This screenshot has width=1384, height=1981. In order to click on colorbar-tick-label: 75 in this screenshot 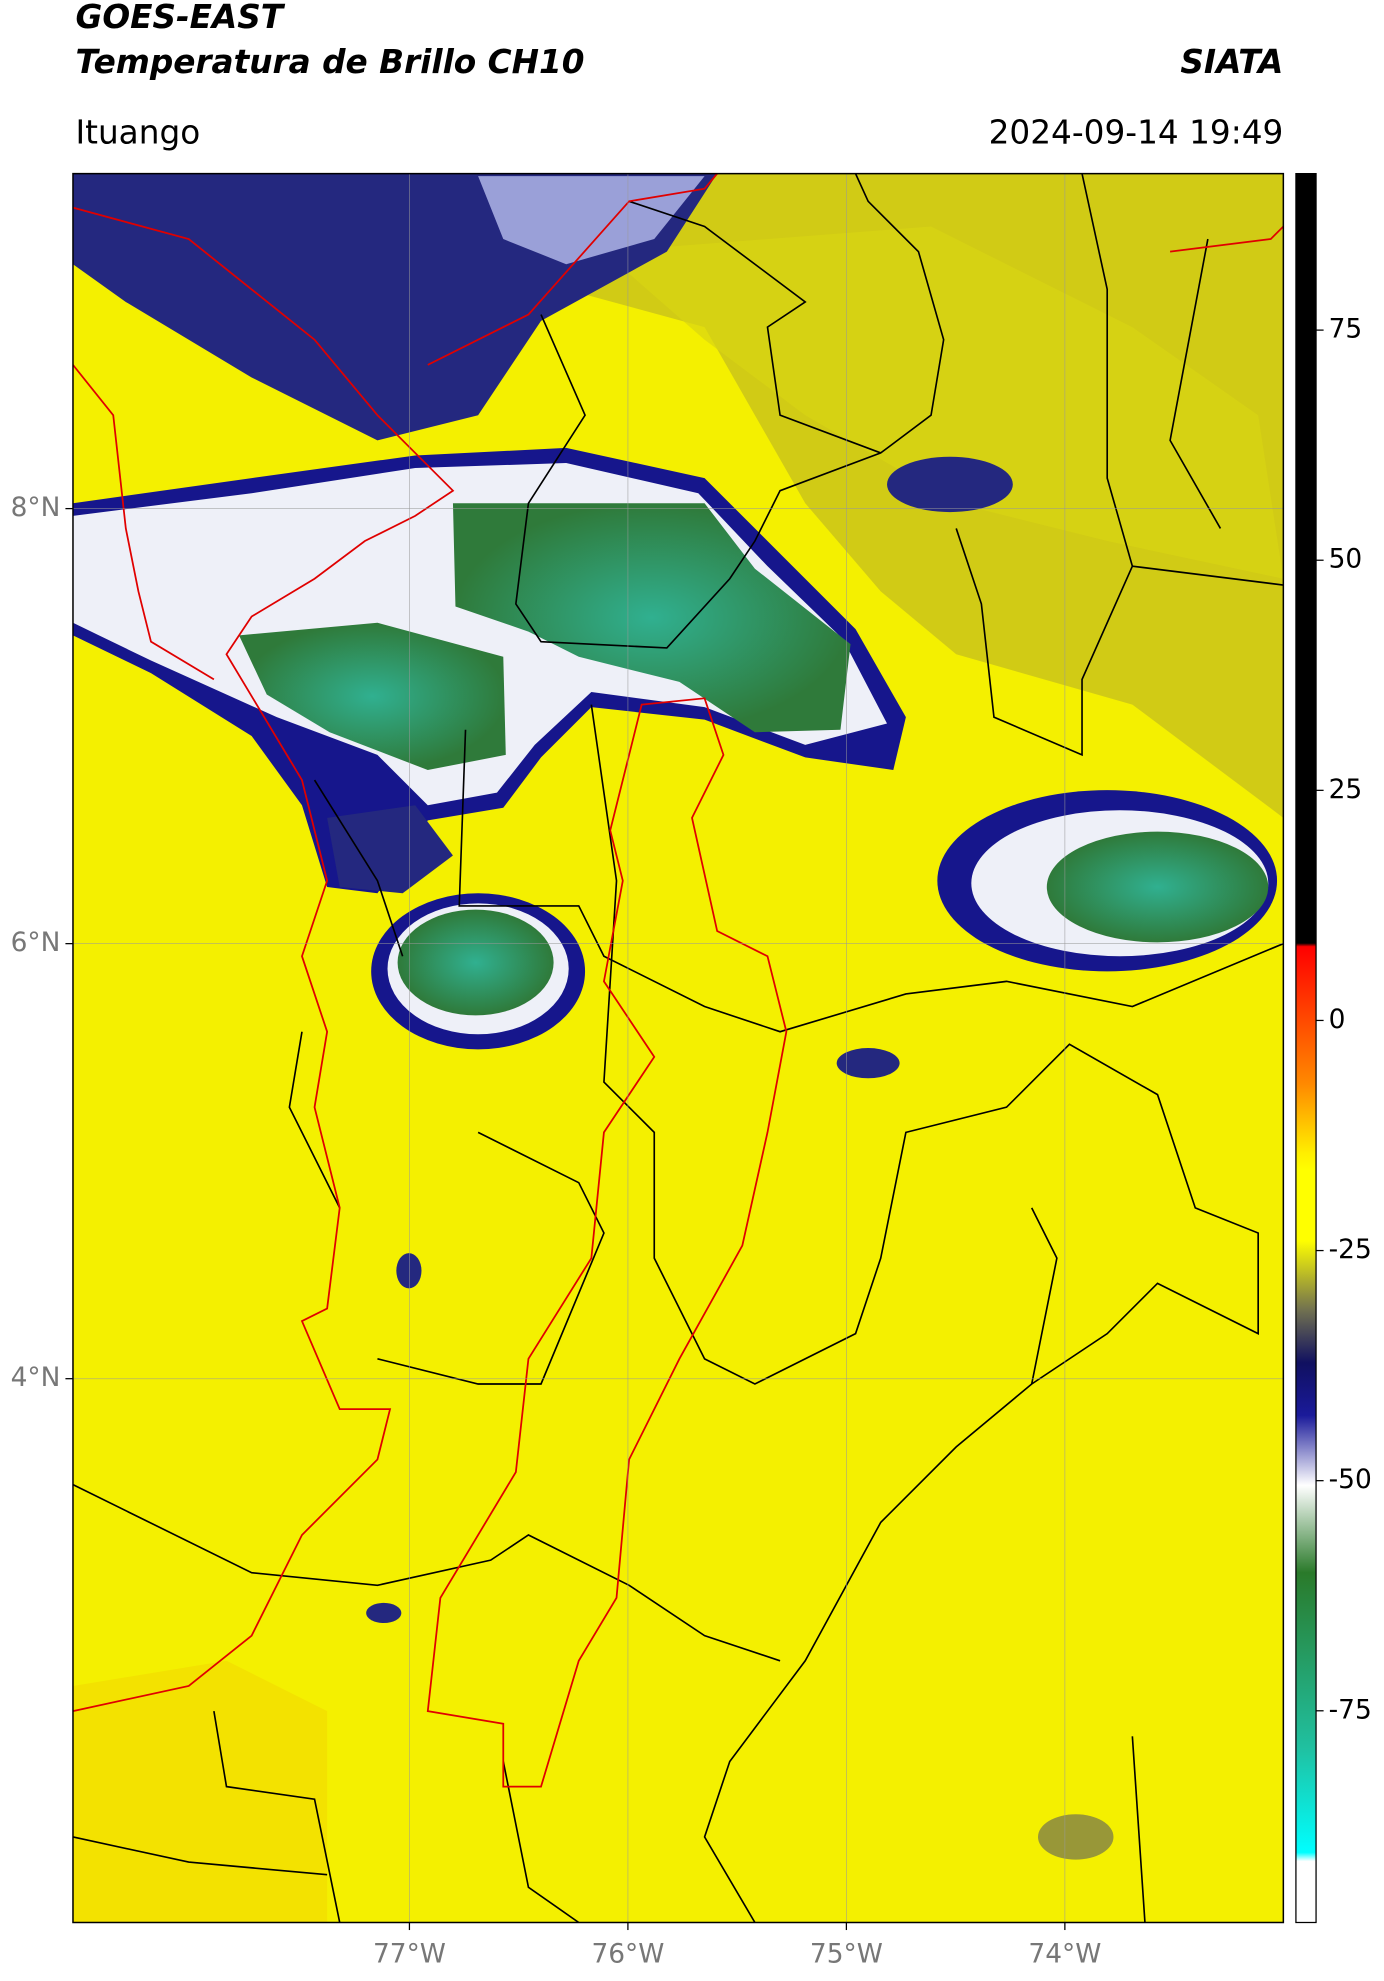, I will do `click(1346, 329)`.